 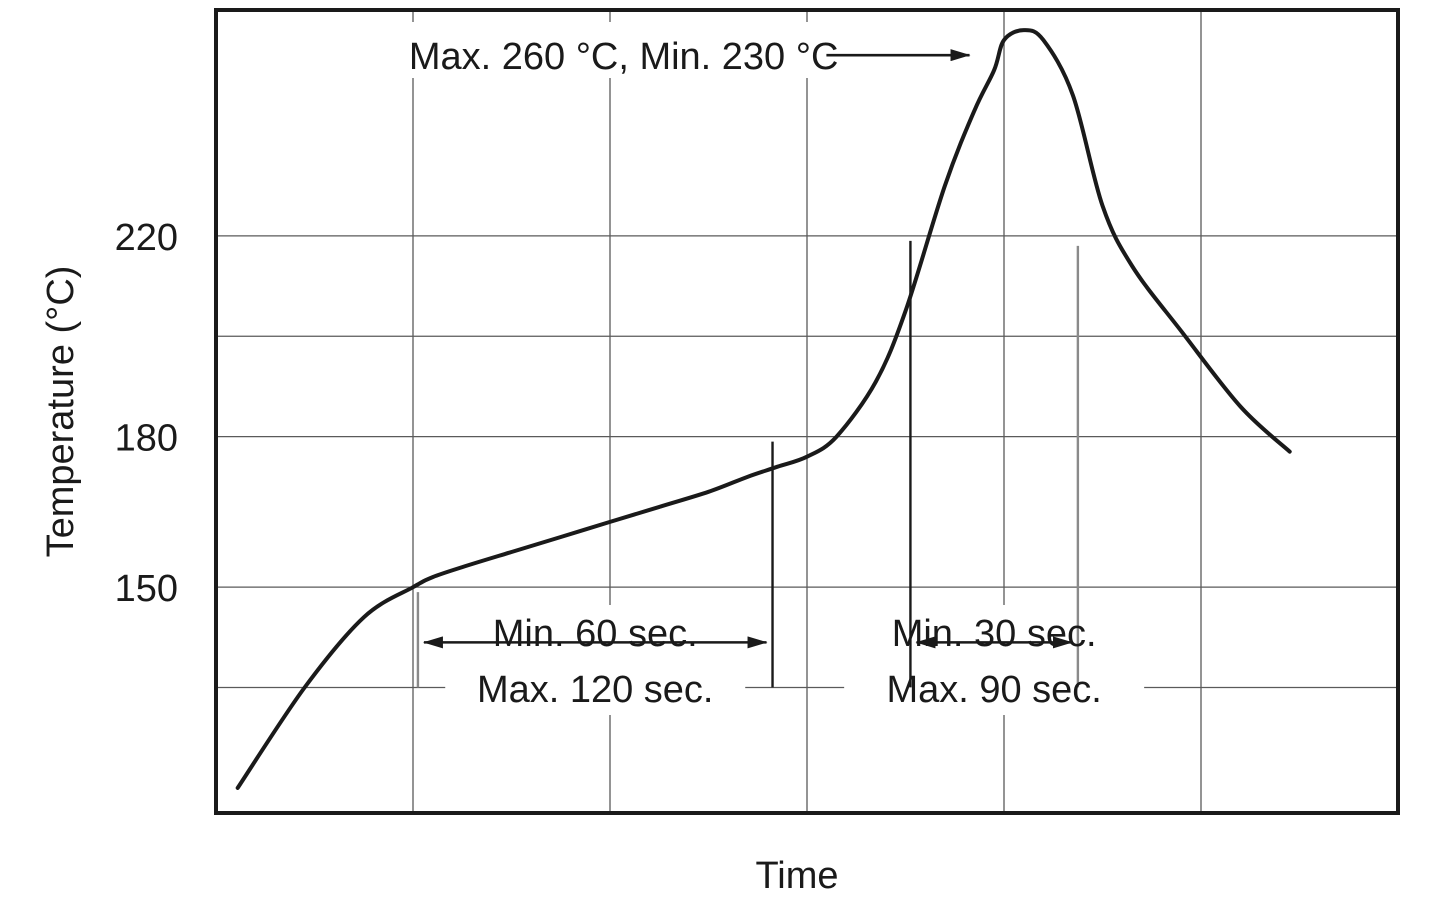 What do you see at coordinates (595, 660) in the screenshot?
I see `preheat-label-background` at bounding box center [595, 660].